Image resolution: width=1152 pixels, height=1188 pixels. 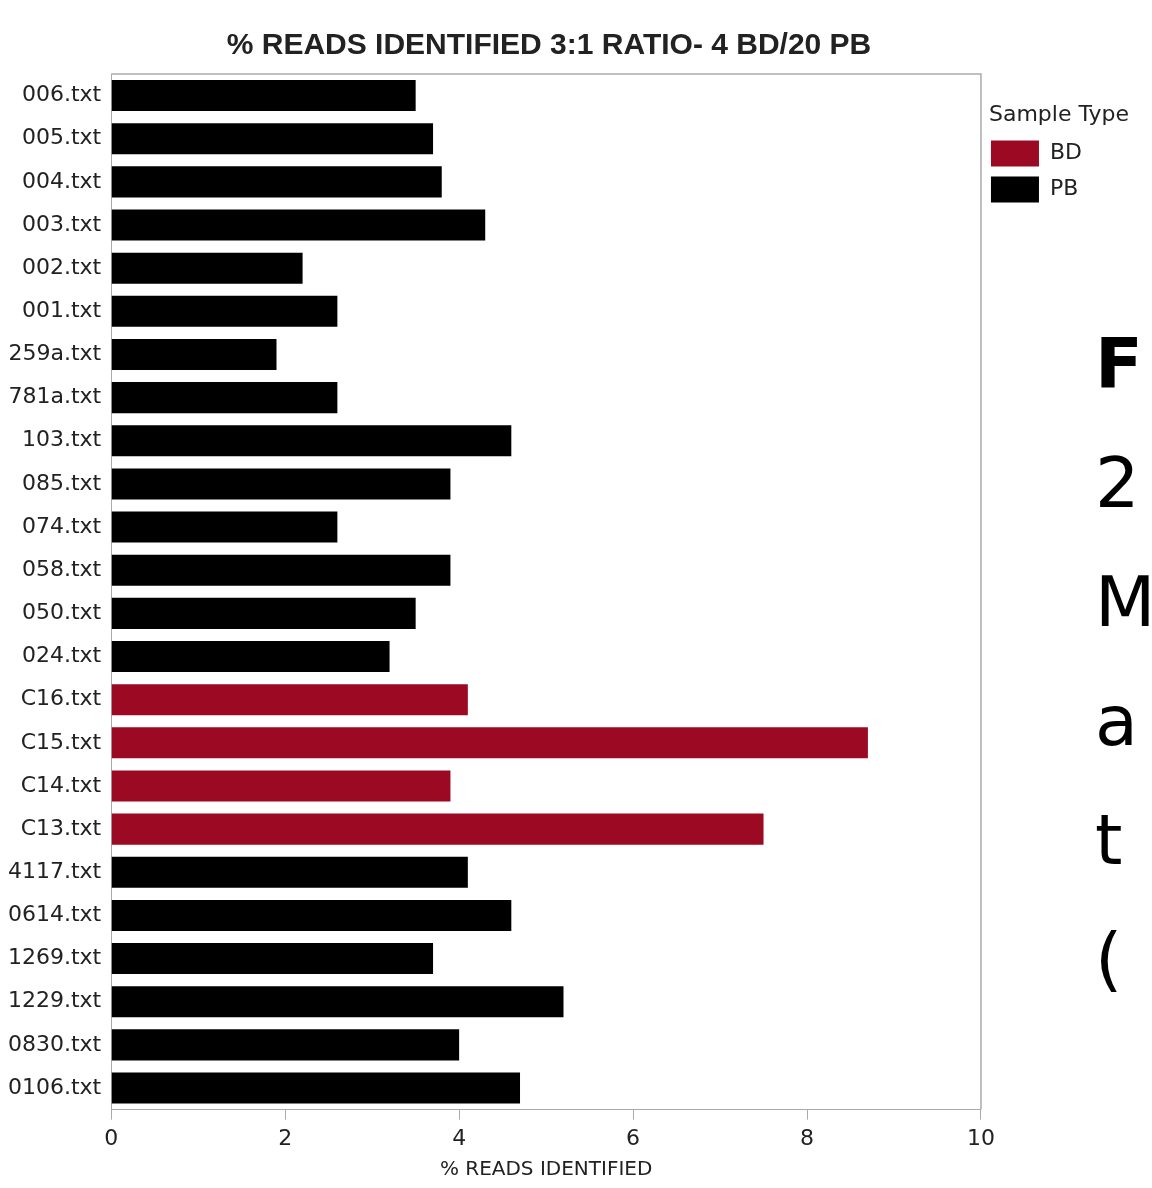 I want to click on text: t, so click(x=1109, y=840).